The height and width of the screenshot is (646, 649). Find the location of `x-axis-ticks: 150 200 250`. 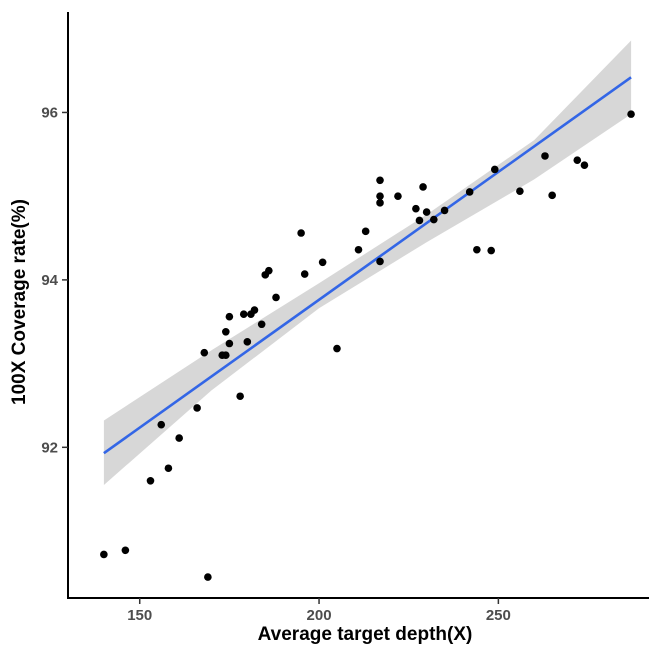

x-axis-ticks: 150 200 250 is located at coordinates (319, 611).